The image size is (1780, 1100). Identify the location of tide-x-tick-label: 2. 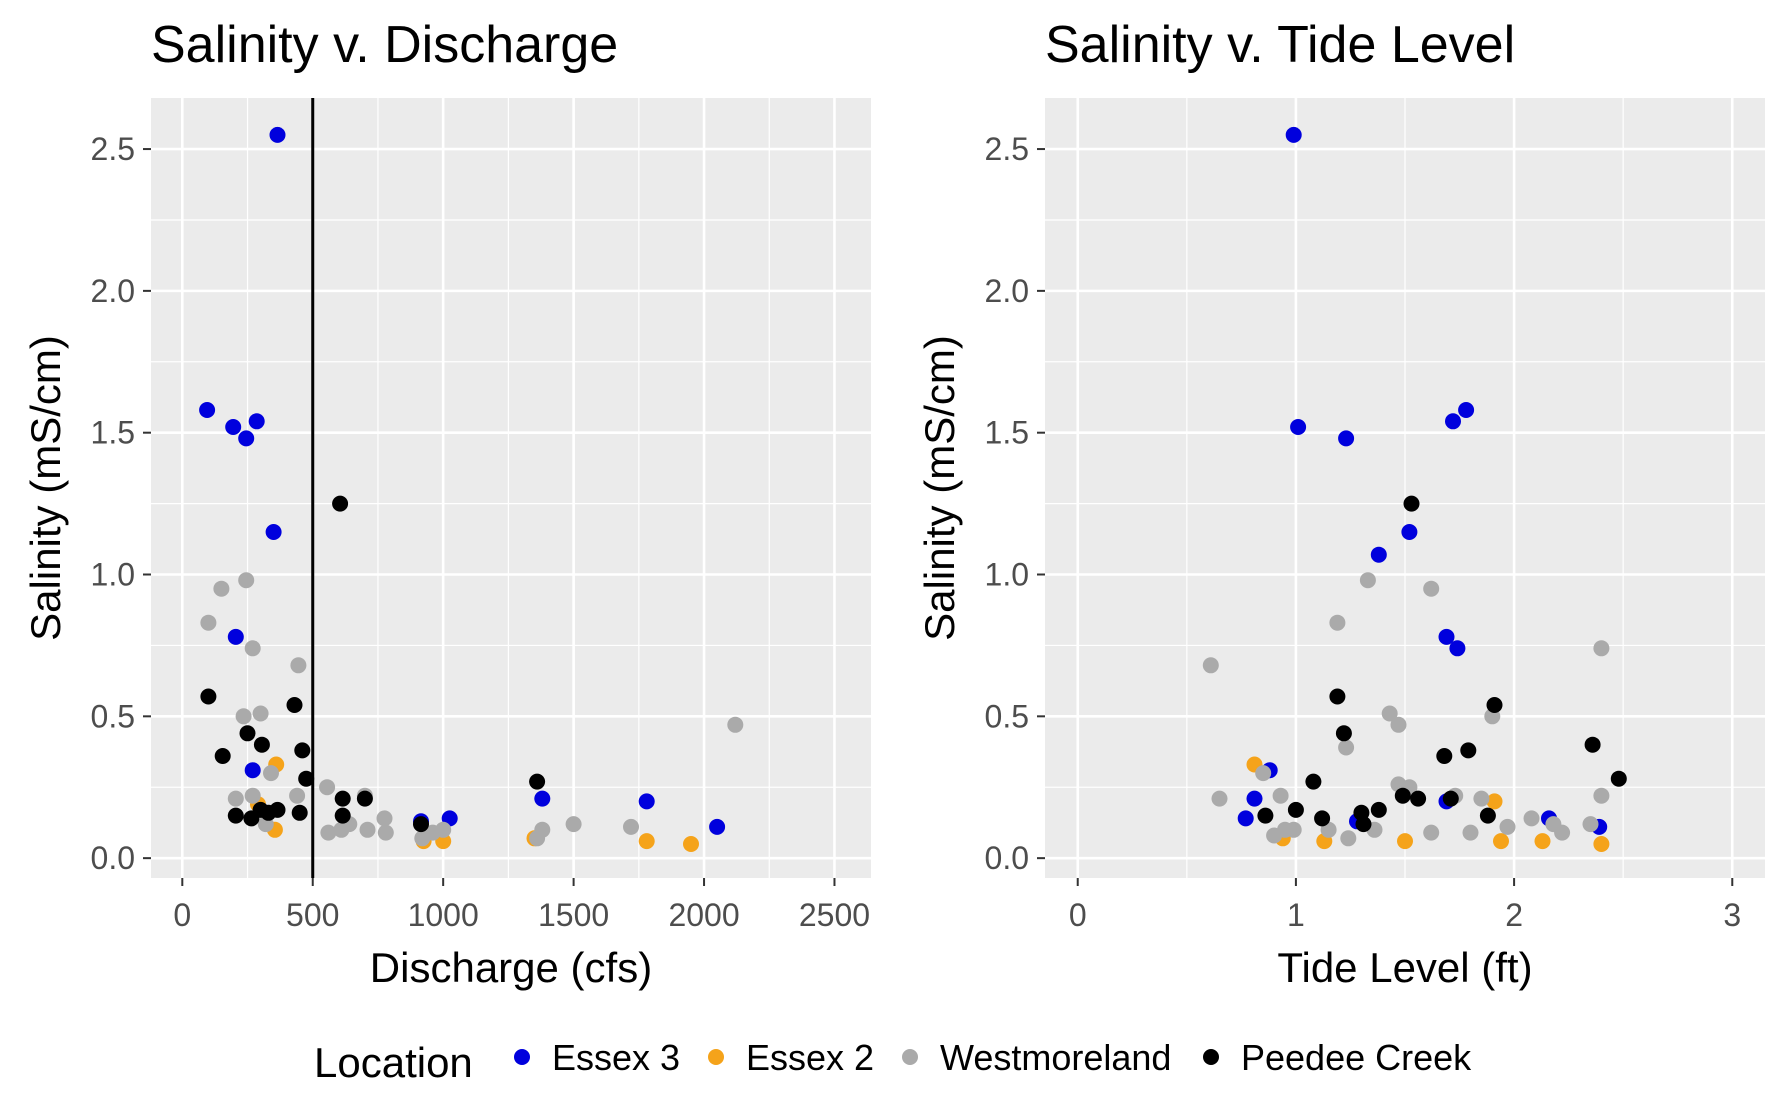
(1514, 915).